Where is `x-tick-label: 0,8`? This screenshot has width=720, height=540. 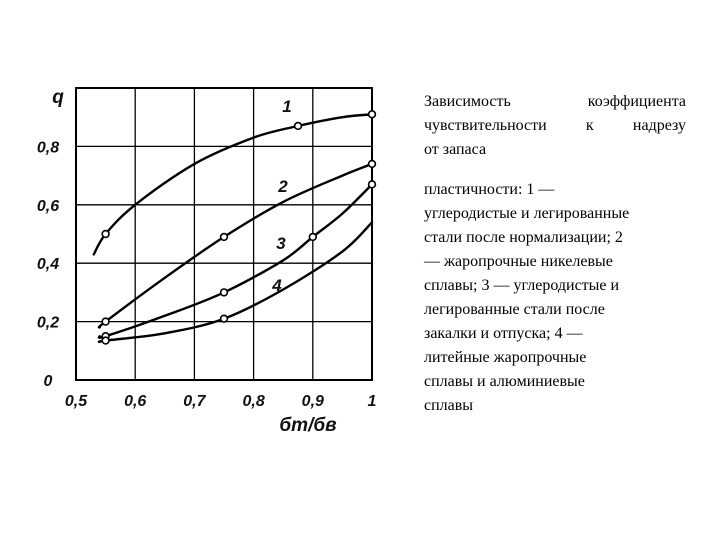 x-tick-label: 0,8 is located at coordinates (253, 401).